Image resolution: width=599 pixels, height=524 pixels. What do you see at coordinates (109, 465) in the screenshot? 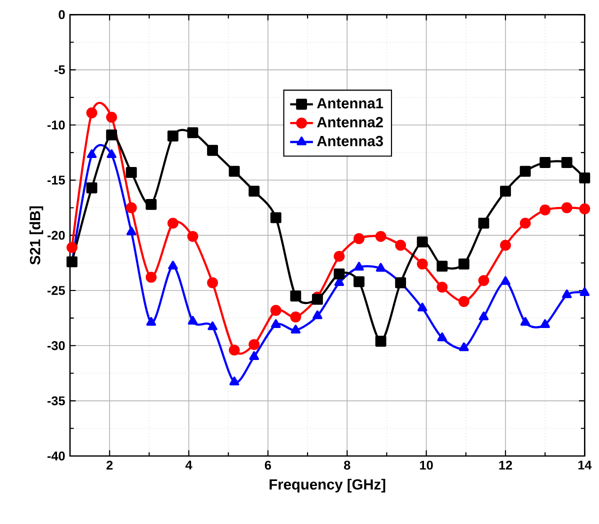
I see `x-tick-label: 2` at bounding box center [109, 465].